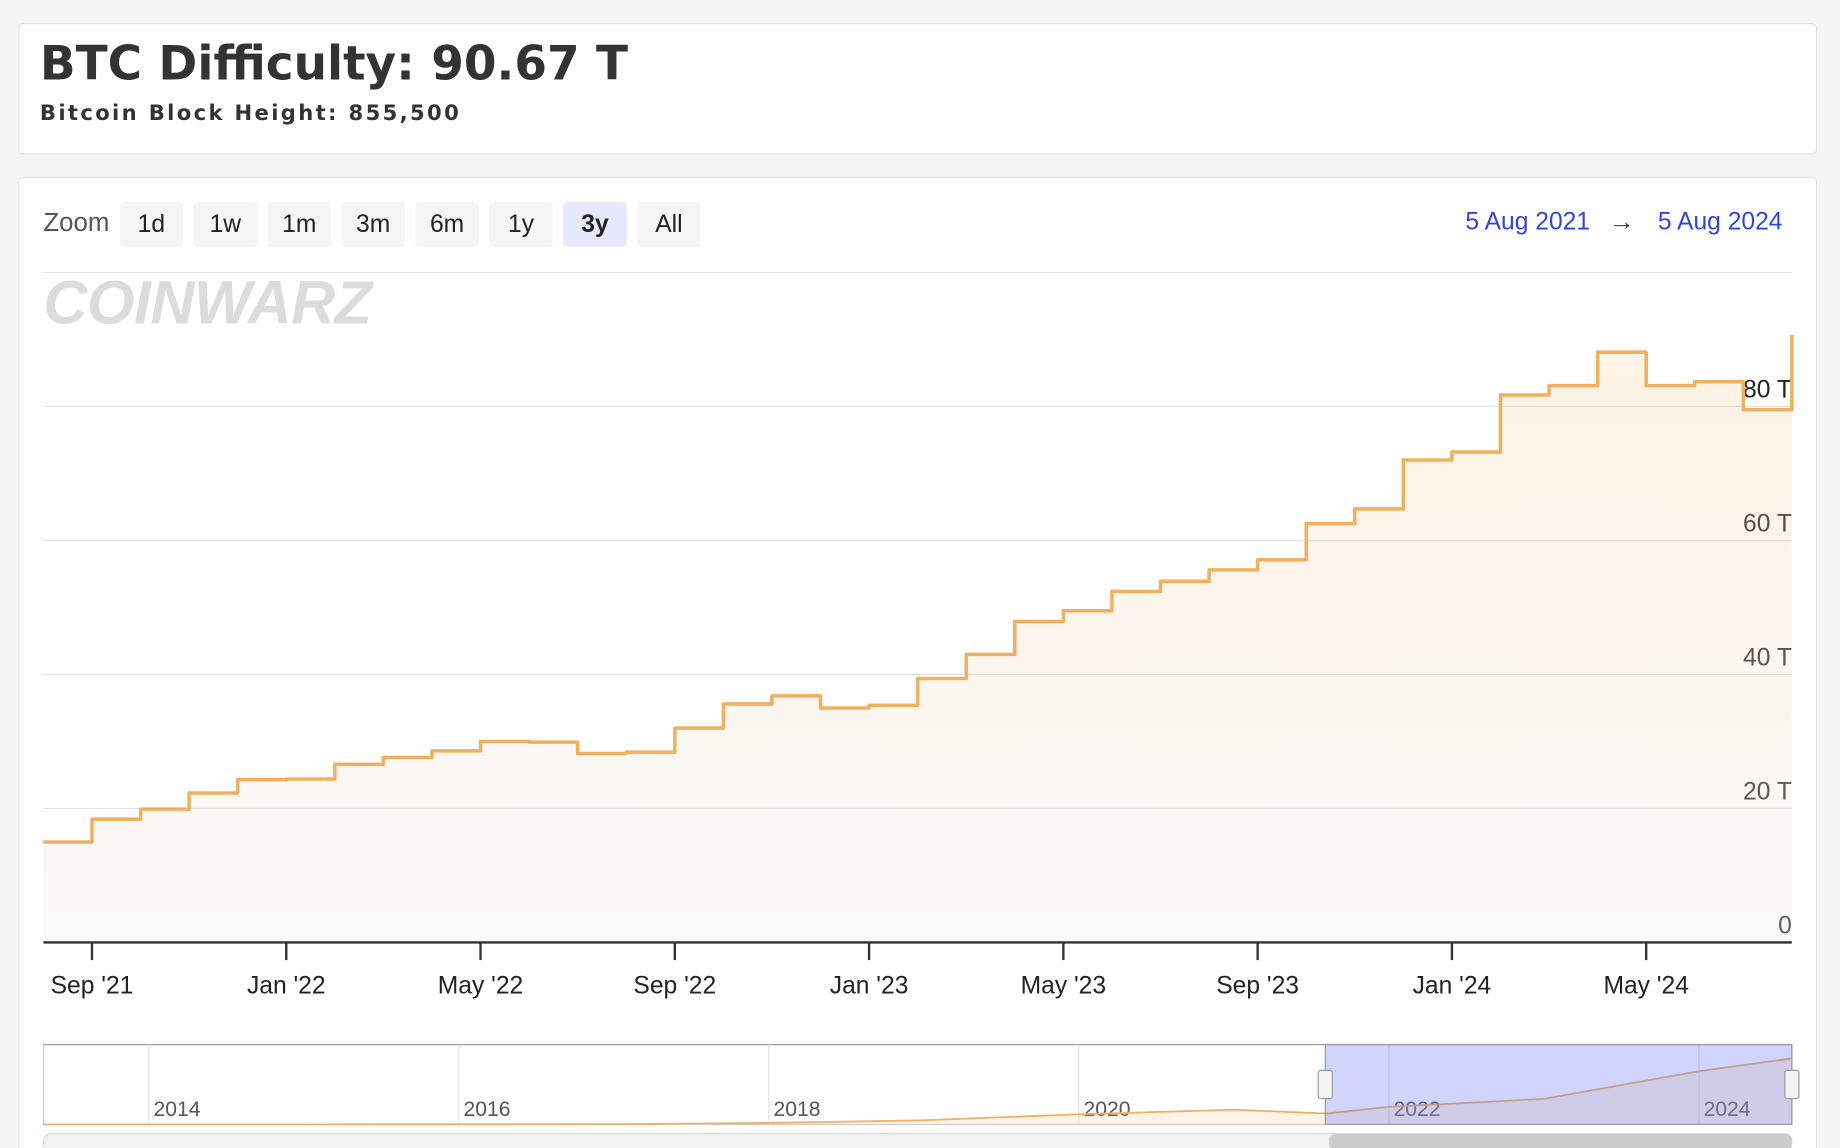  I want to click on zoom-button-label: 3m, so click(373, 224).